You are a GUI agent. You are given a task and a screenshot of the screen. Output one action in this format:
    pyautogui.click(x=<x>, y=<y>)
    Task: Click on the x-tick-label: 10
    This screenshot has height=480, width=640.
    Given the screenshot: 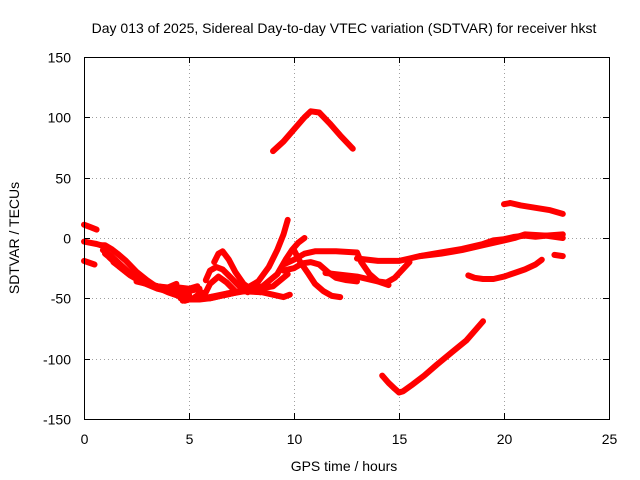 What is the action you would take?
    pyautogui.click(x=295, y=439)
    